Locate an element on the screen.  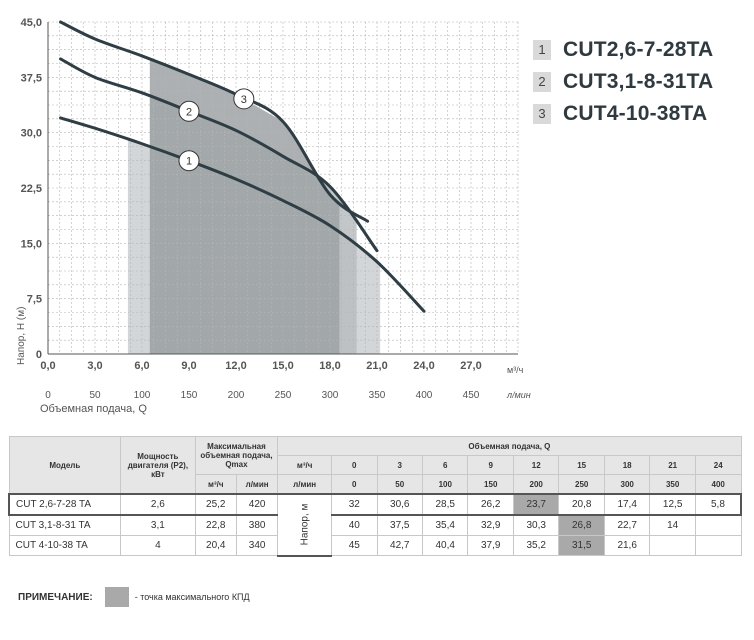
legend-number: 3 is located at coordinates (542, 114).